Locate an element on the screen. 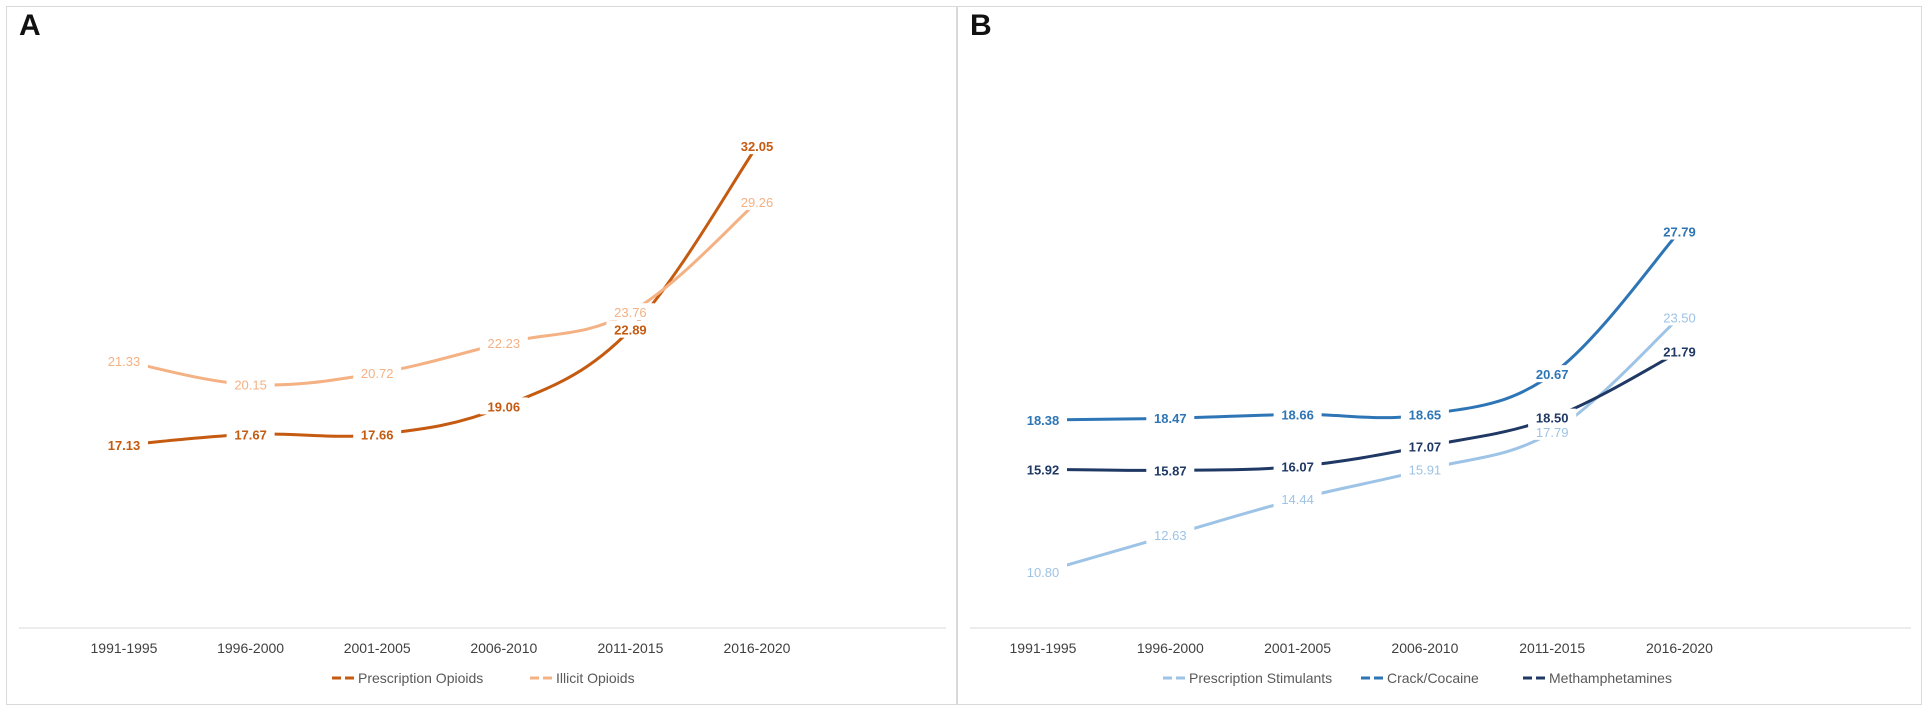 The image size is (1928, 716). data-label: 32.05 is located at coordinates (757, 146).